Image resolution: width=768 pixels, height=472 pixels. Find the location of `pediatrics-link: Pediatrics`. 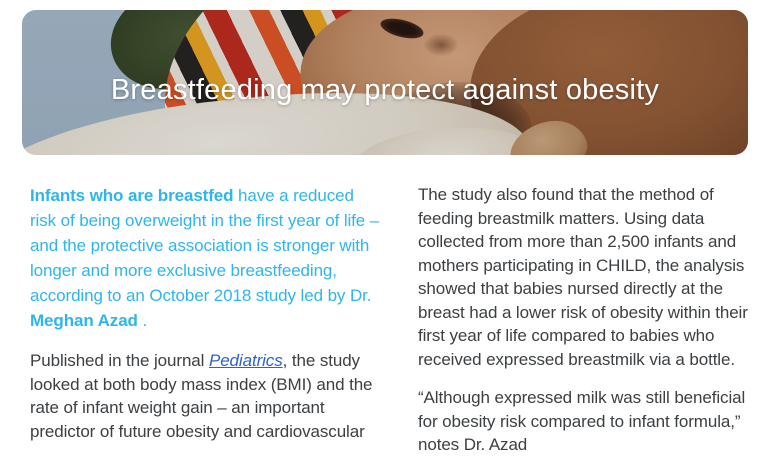

pediatrics-link: Pediatrics is located at coordinates (245, 360).